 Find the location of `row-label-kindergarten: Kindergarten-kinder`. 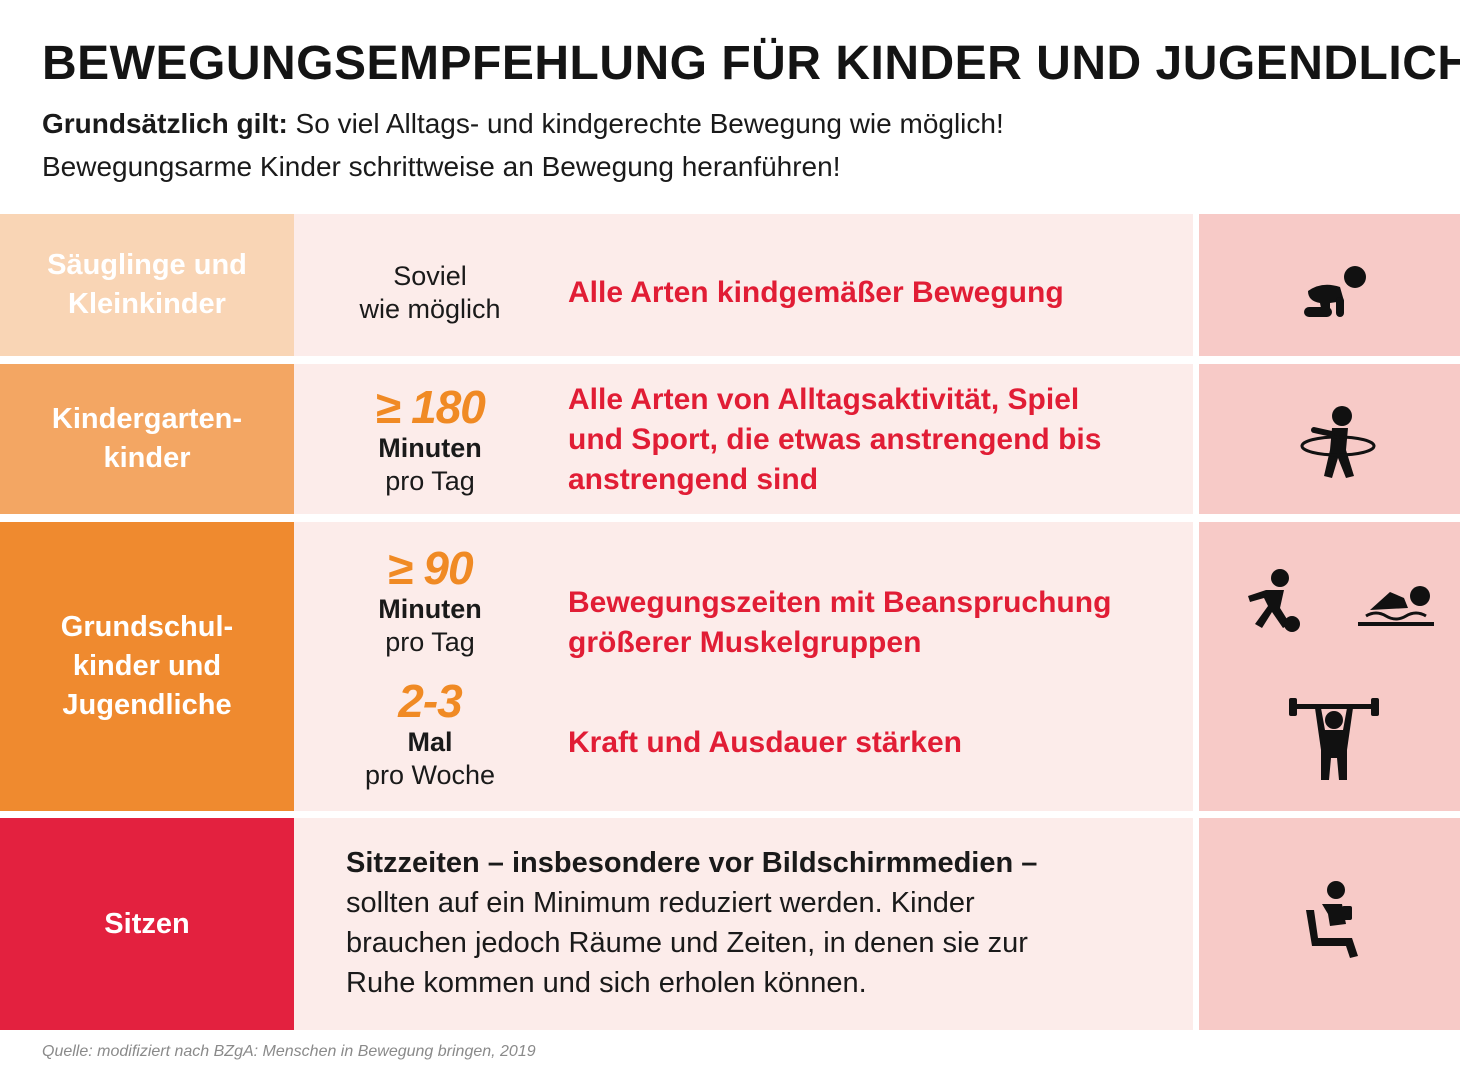

row-label-kindergarten: Kindergarten-kinder is located at coordinates (147, 439).